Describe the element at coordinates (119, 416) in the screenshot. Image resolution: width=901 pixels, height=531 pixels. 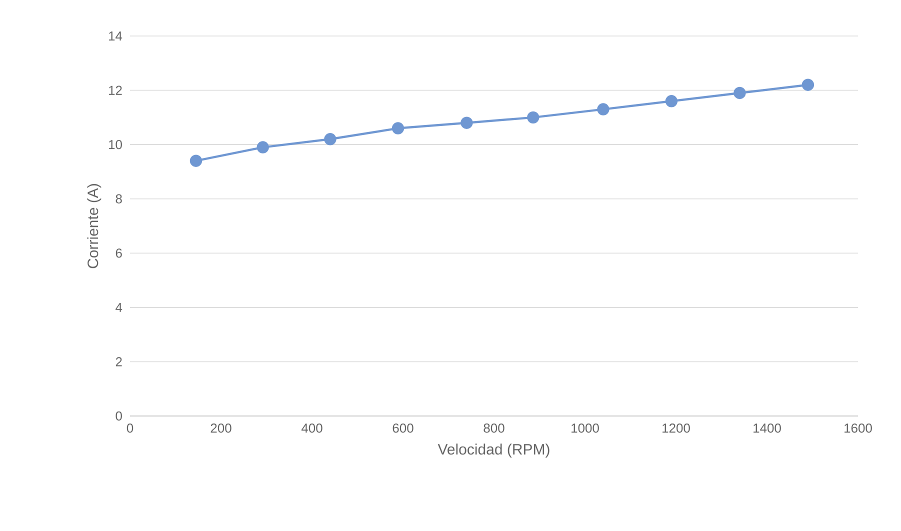
I see `y-tick-label: 0` at that location.